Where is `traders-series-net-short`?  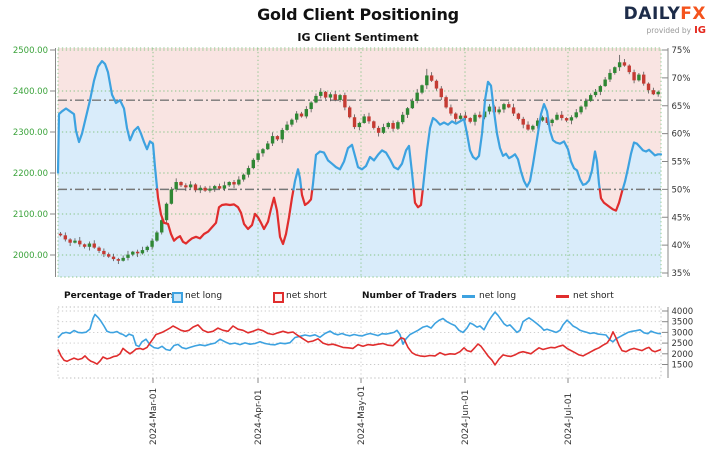 traders-series-net-short is located at coordinates (359, 345).